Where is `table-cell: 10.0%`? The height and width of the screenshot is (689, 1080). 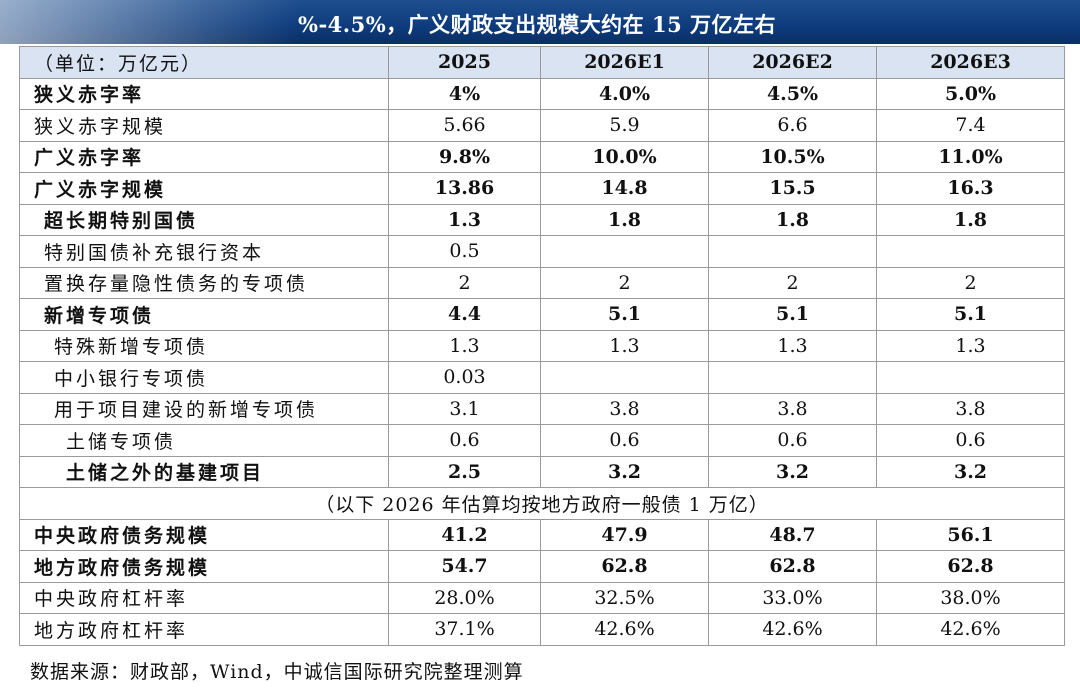
table-cell: 10.0% is located at coordinates (624, 156).